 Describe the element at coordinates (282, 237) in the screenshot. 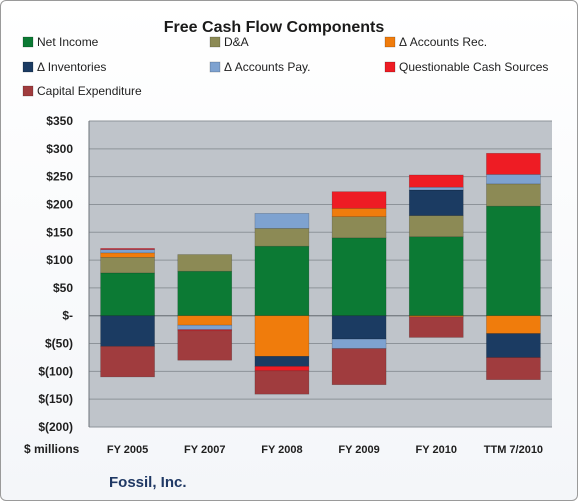

I see `bar-d-a-fy-2008` at that location.